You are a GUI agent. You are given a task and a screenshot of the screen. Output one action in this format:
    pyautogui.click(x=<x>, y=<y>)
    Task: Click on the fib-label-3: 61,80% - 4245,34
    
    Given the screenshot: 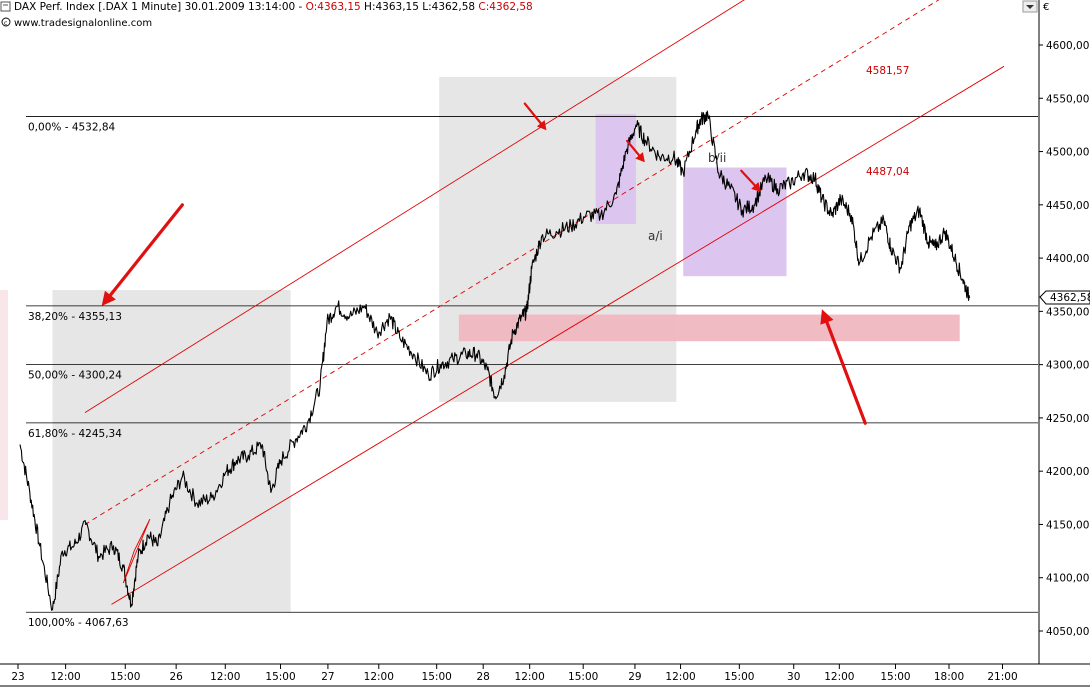 What is the action you would take?
    pyautogui.click(x=75, y=434)
    